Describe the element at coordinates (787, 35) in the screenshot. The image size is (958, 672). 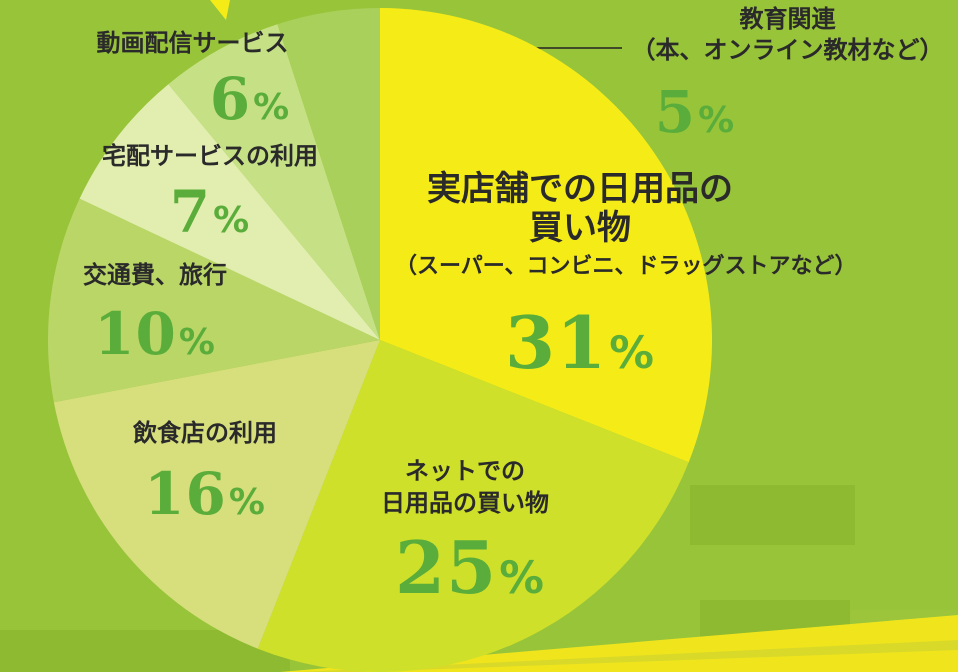
I see `label-education: 教育関連 （本、オンライン教材など）` at that location.